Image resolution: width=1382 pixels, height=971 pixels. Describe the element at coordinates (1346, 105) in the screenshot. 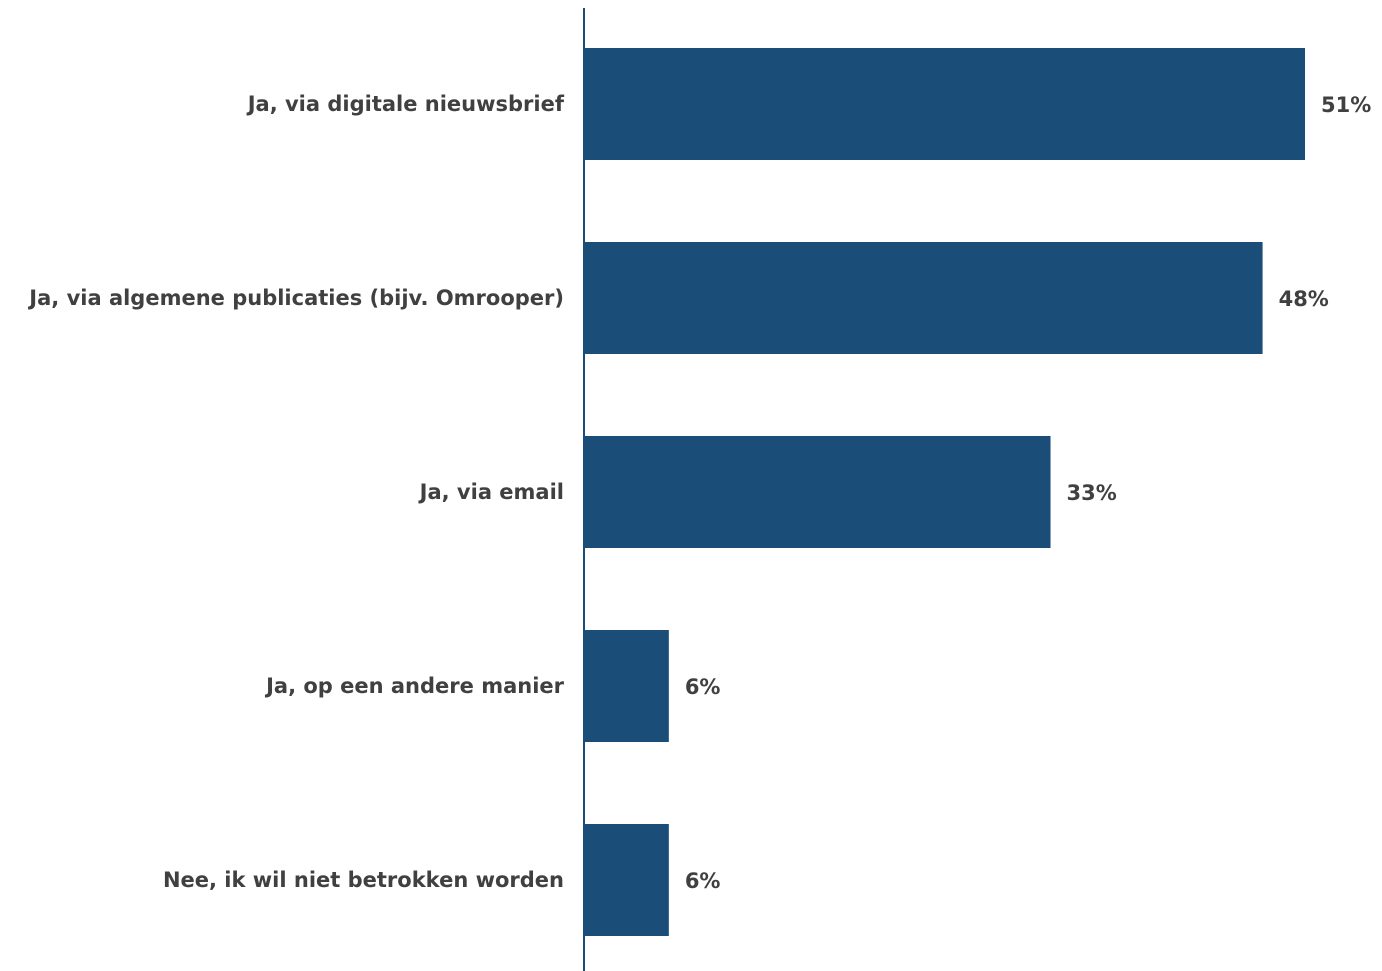

I see `value-label: 51%` at that location.